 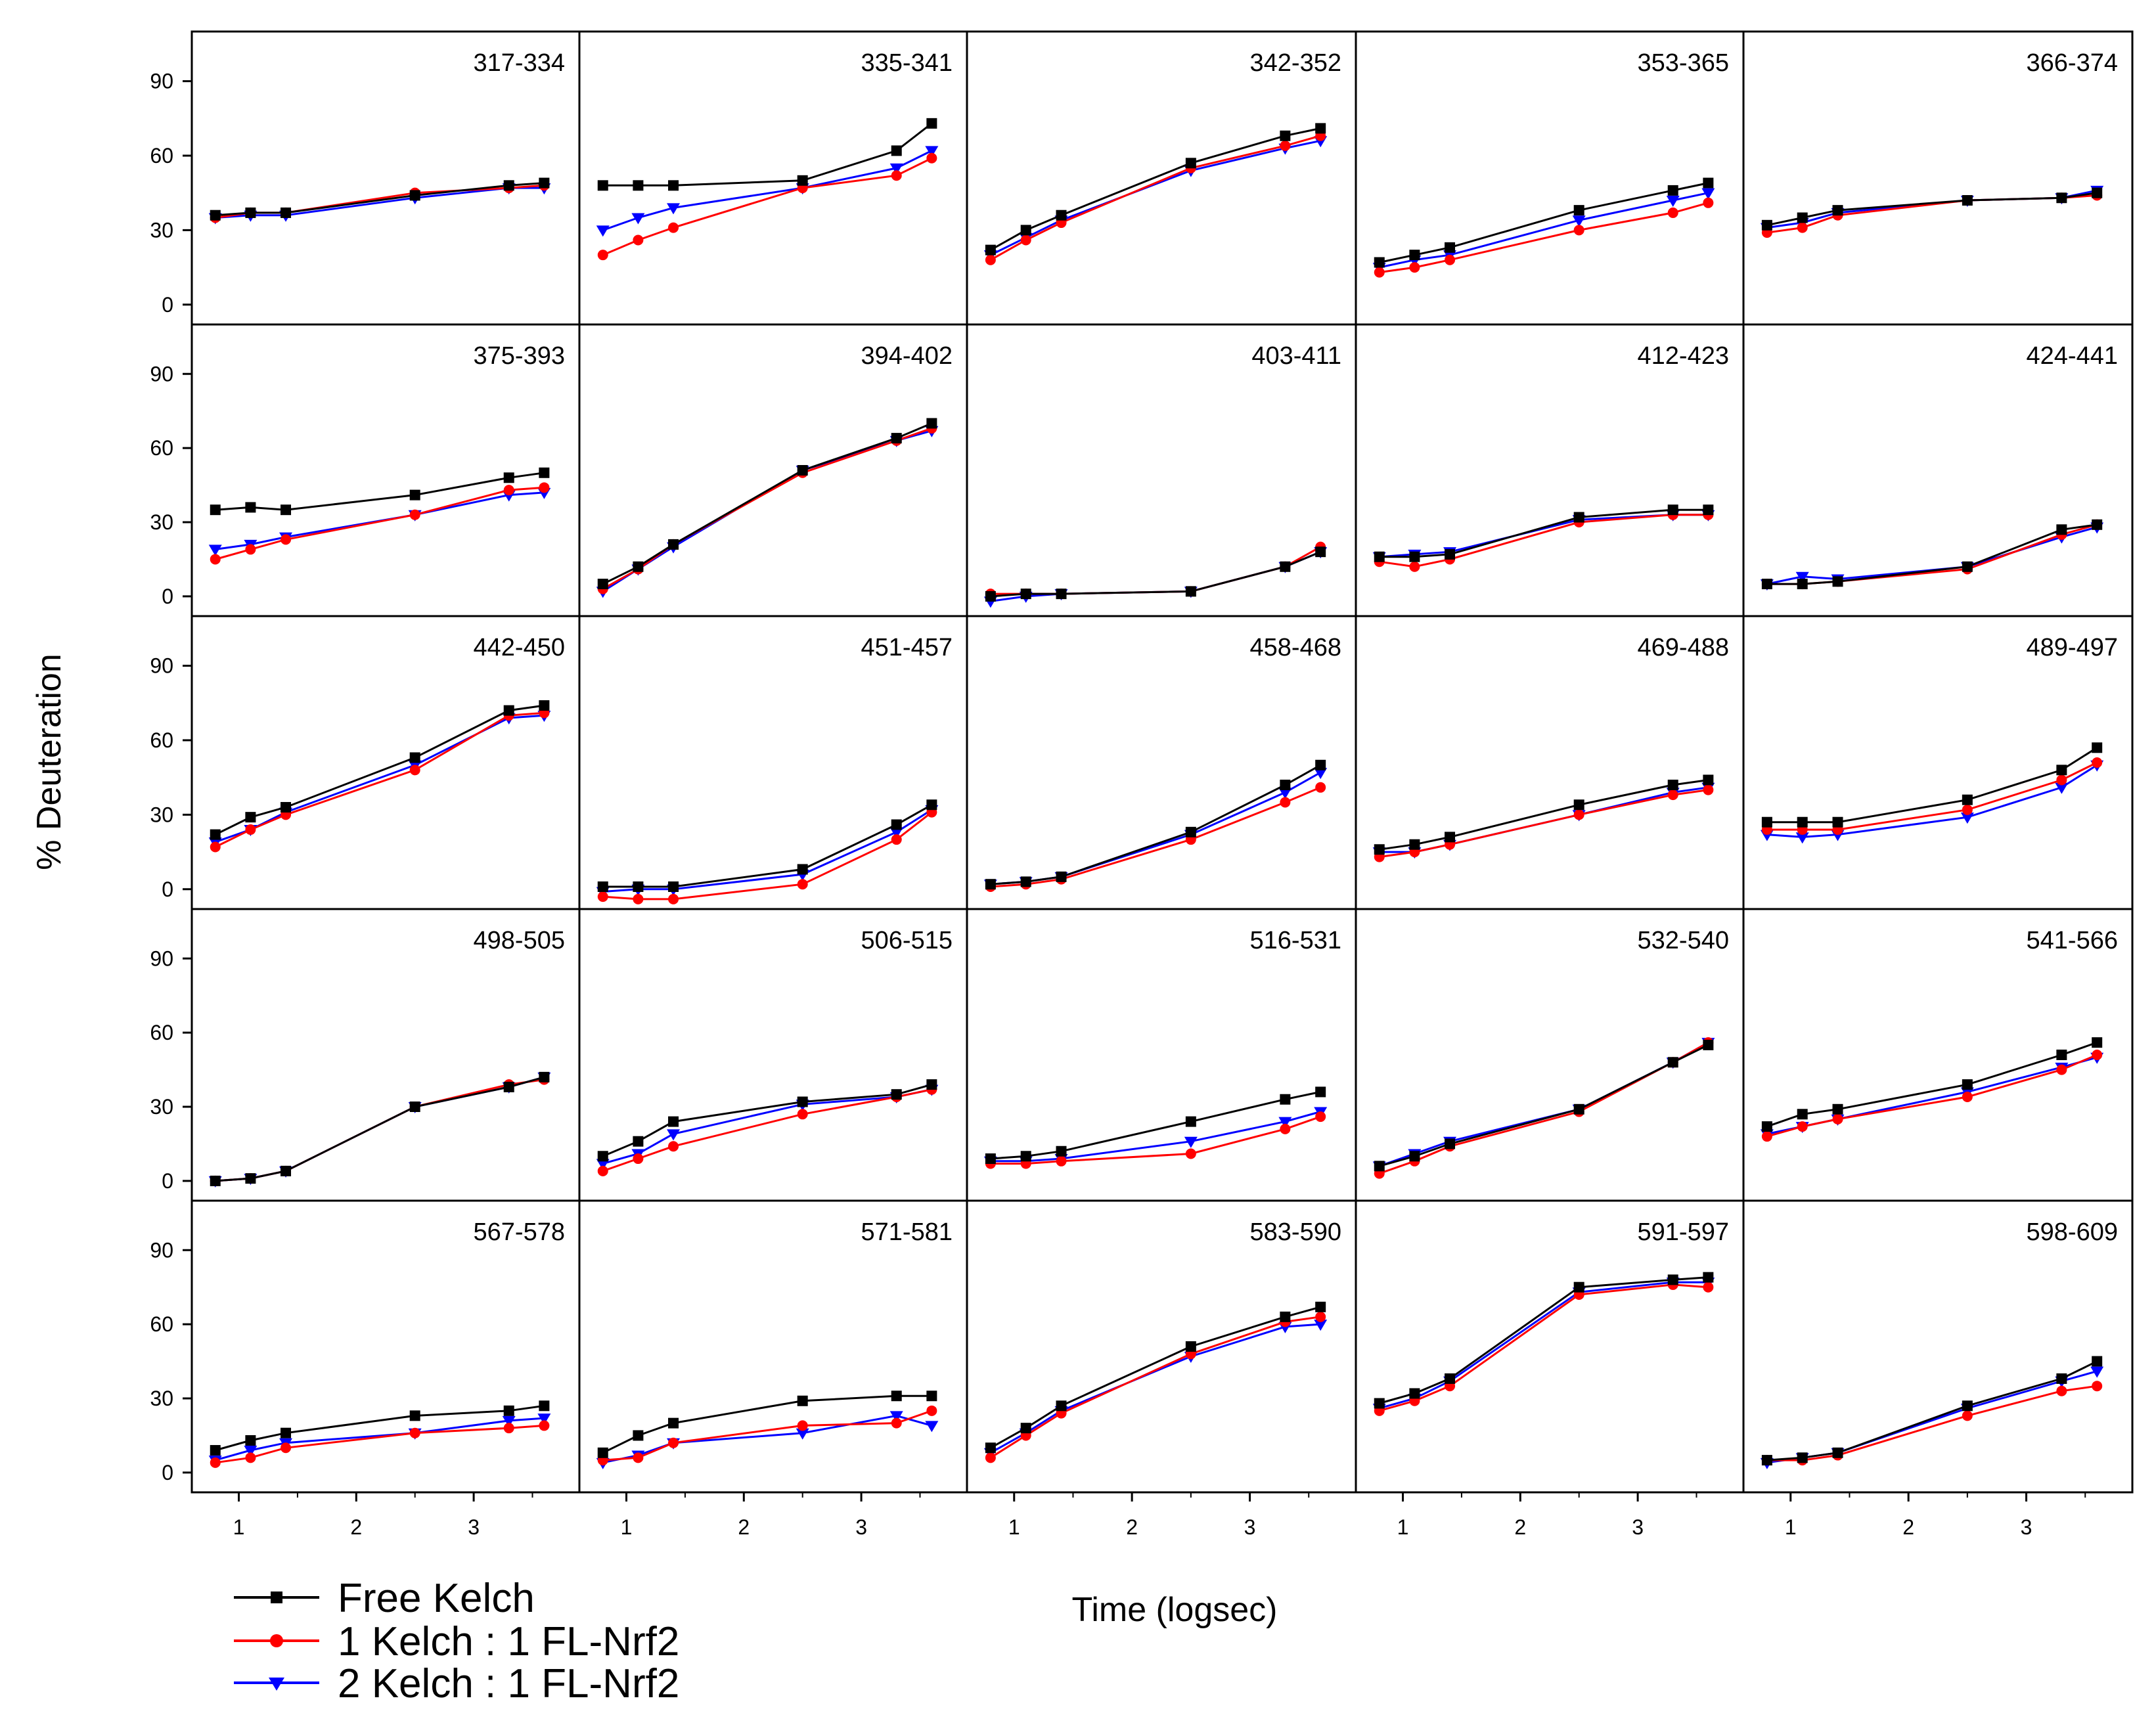 I want to click on panel-title: 506-515, so click(x=907, y=940).